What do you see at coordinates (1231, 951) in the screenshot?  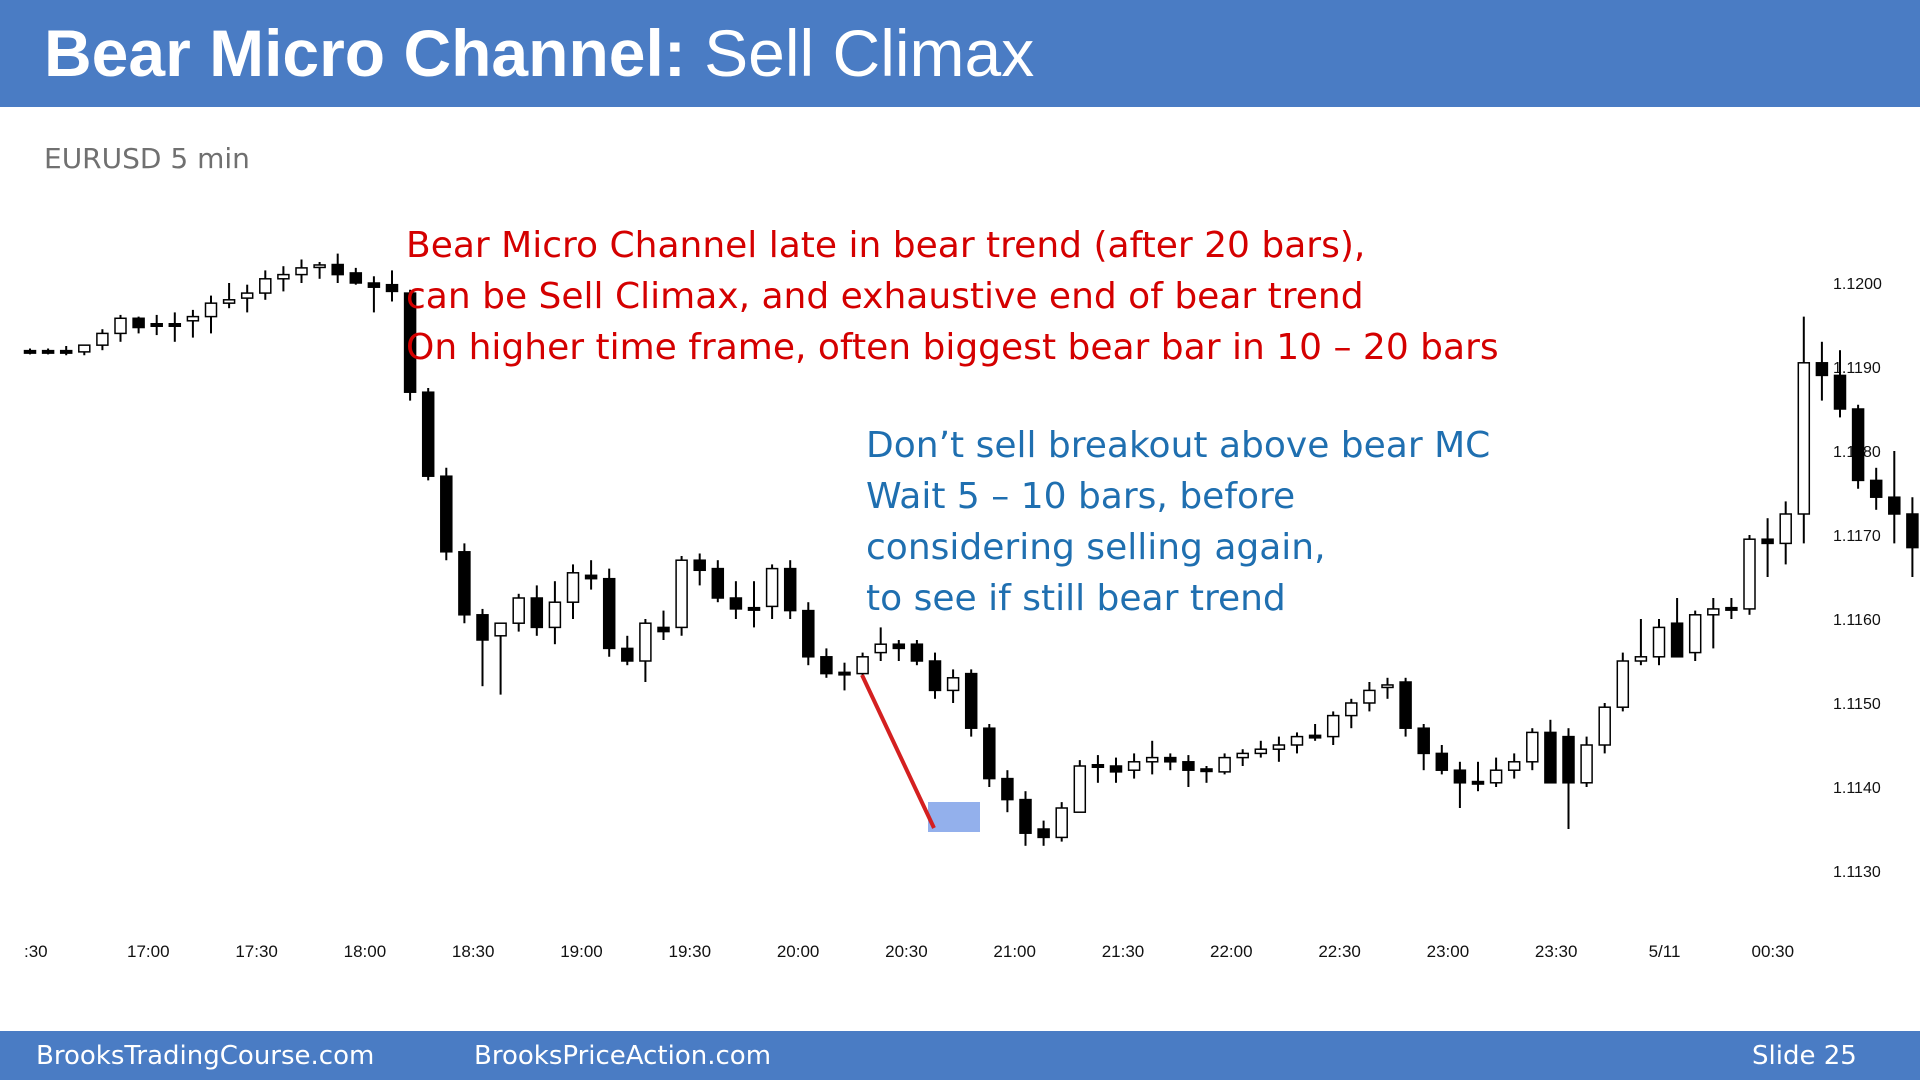 I see `x-tick-label: 22:00` at bounding box center [1231, 951].